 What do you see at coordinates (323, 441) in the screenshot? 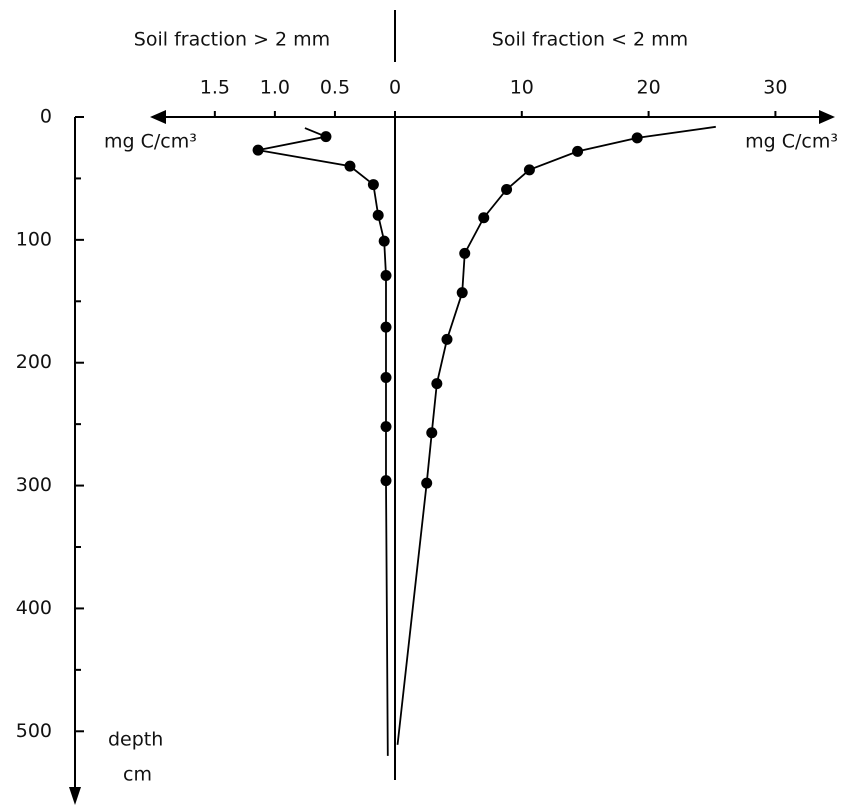
I see `profile-line` at bounding box center [323, 441].